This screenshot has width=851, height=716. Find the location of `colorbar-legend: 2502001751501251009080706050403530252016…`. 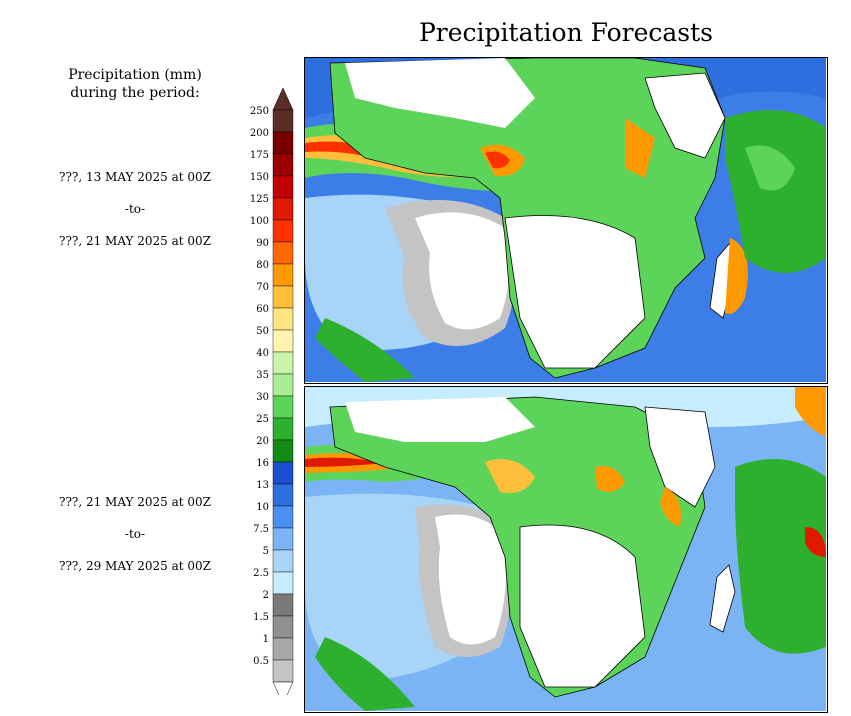

colorbar-legend: 2502001751501251009080706050403530252016… is located at coordinates (272, 391).